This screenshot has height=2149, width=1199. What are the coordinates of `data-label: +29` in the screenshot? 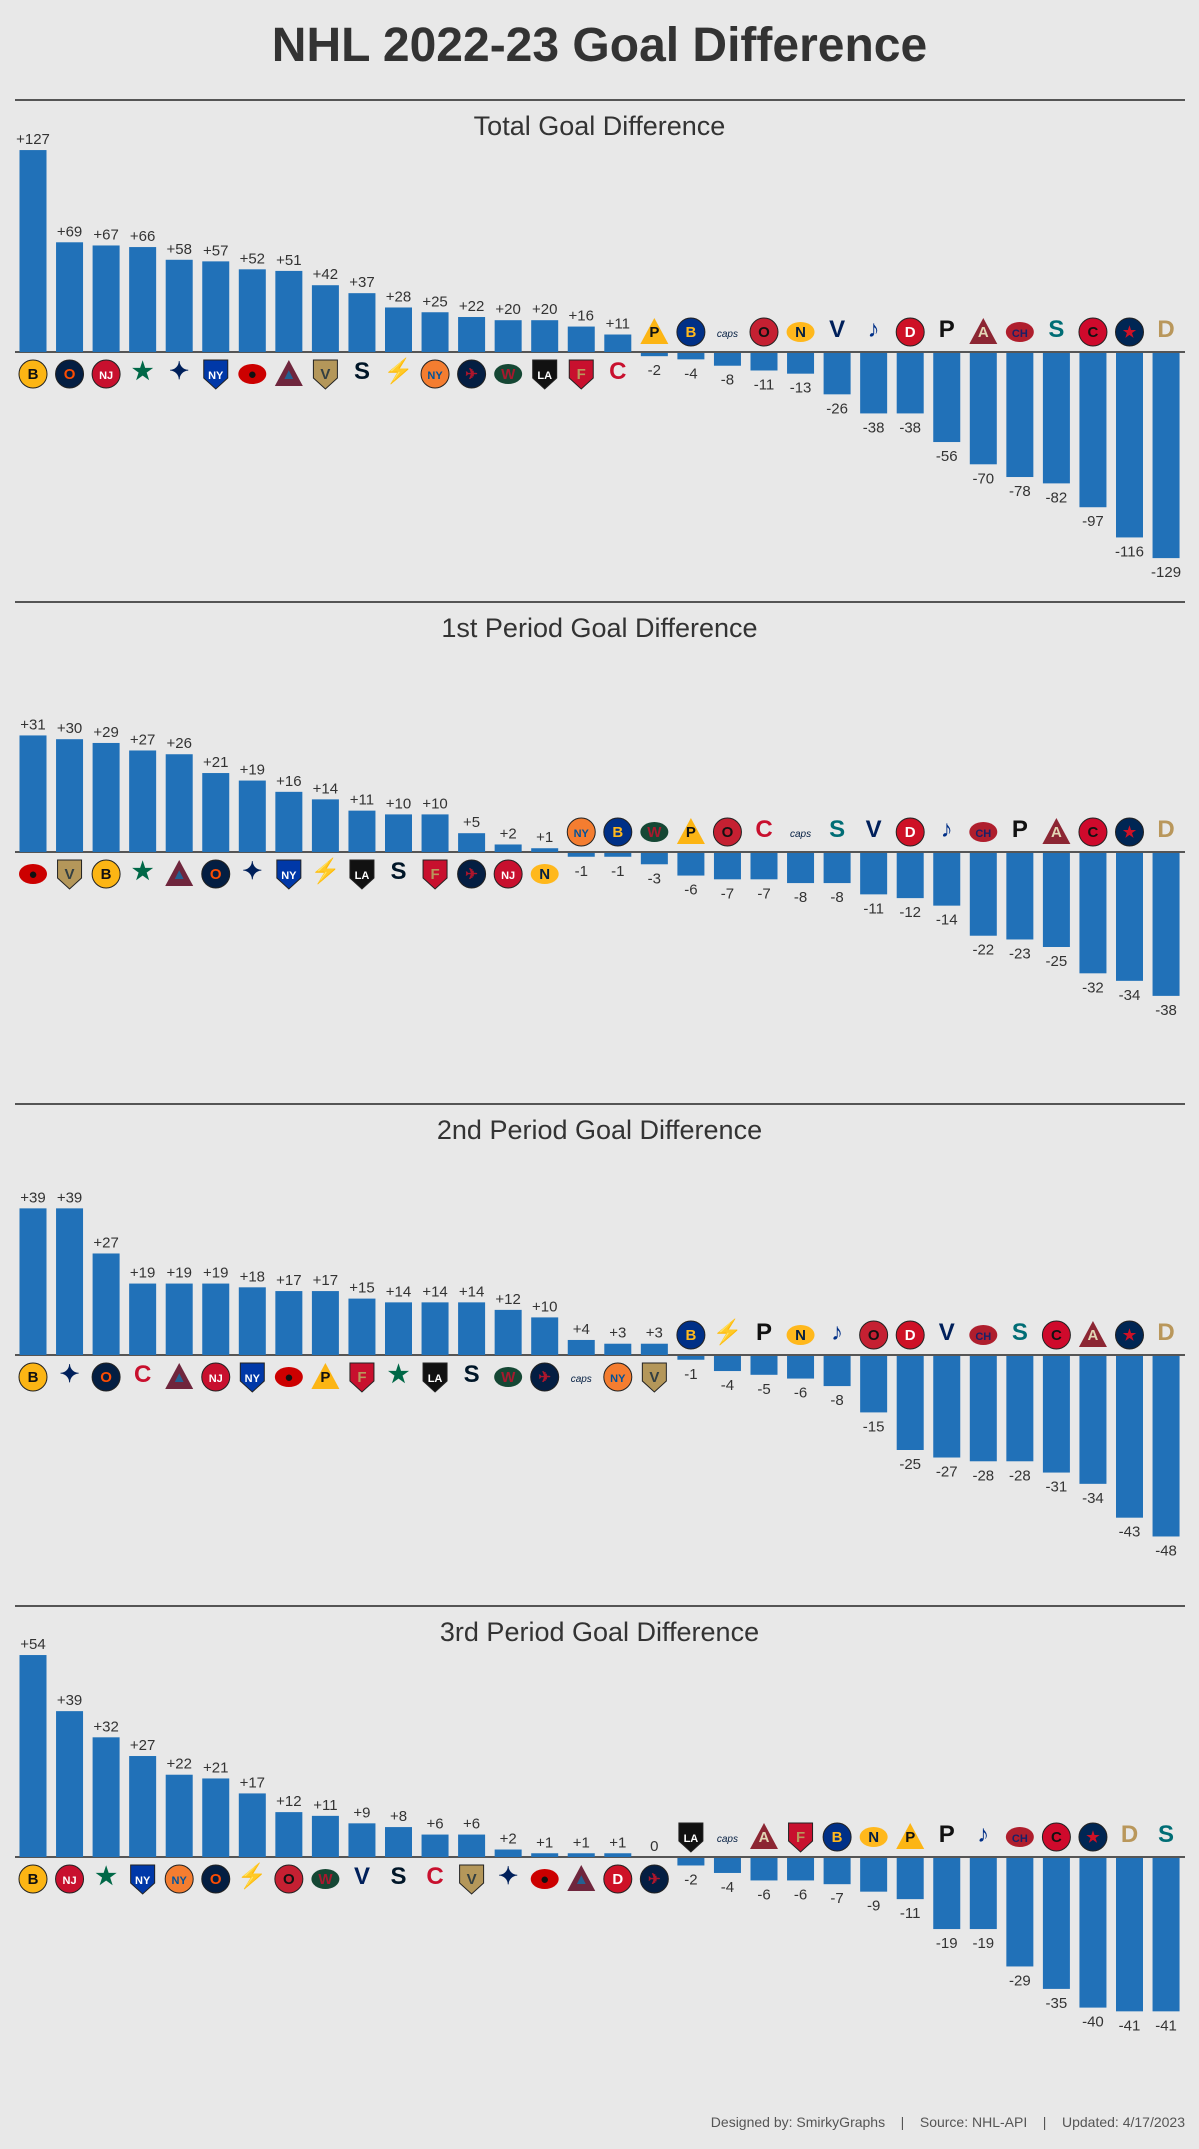 It's located at (105, 732).